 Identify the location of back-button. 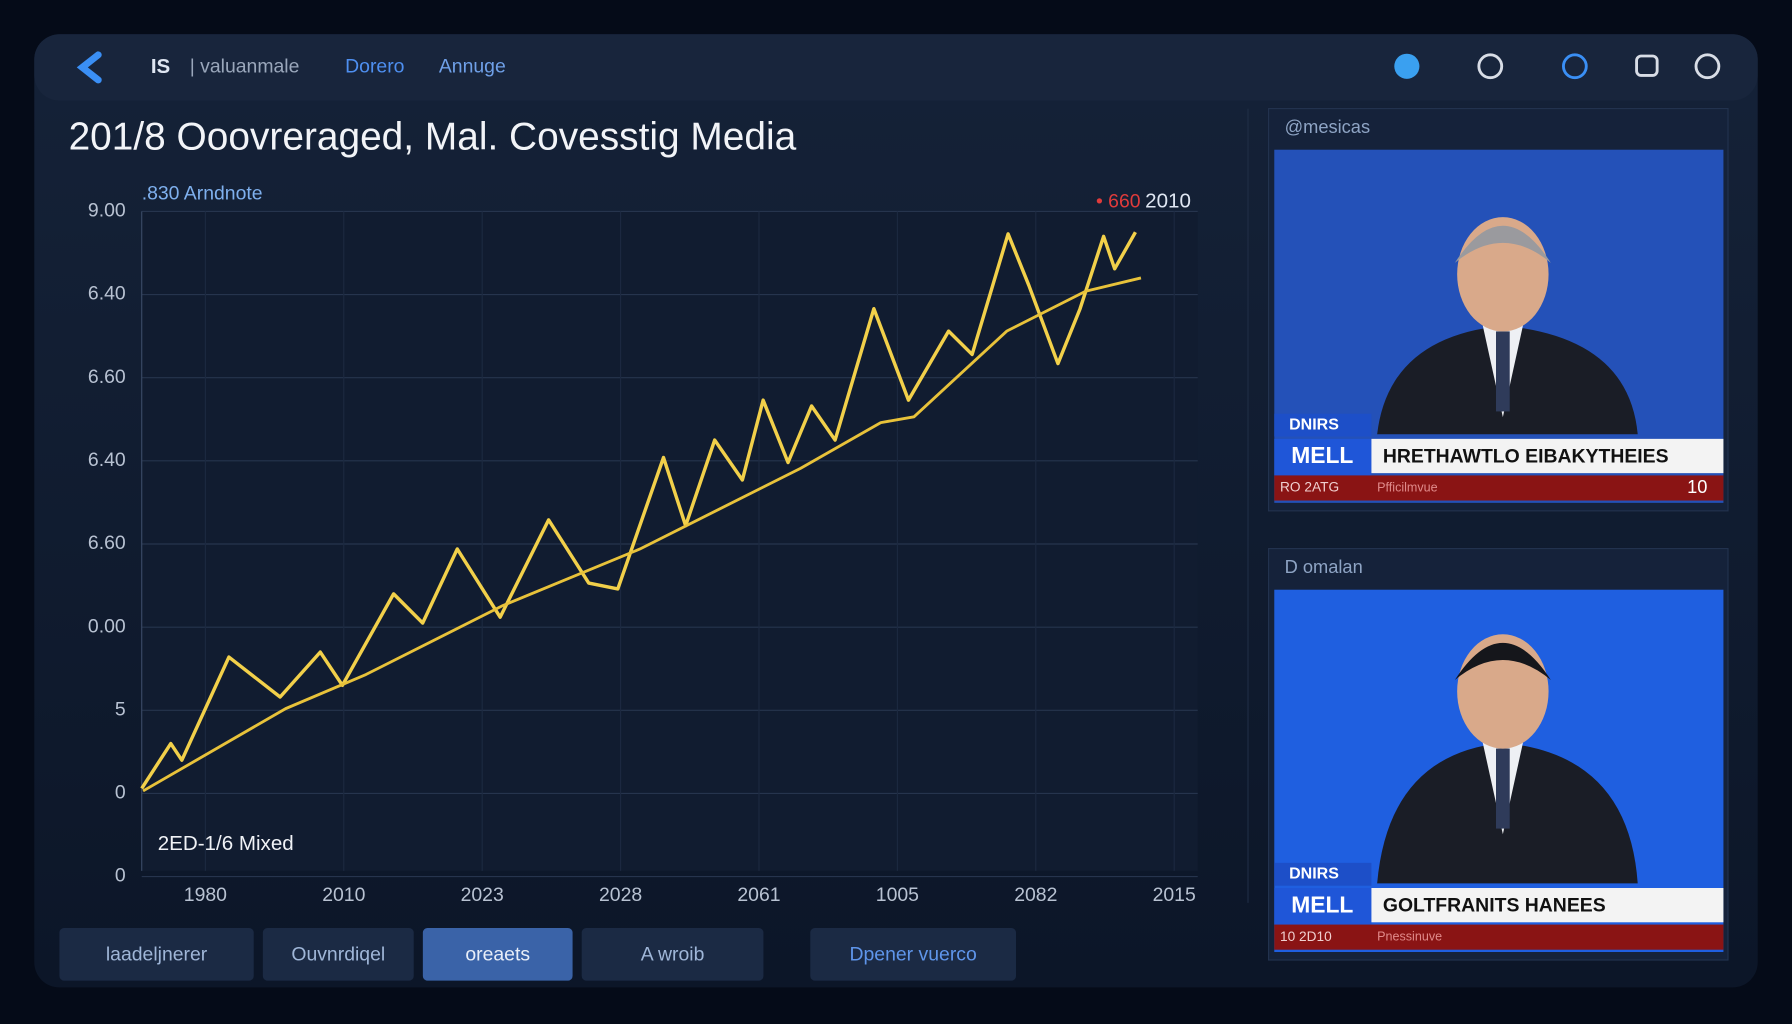
(89, 67).